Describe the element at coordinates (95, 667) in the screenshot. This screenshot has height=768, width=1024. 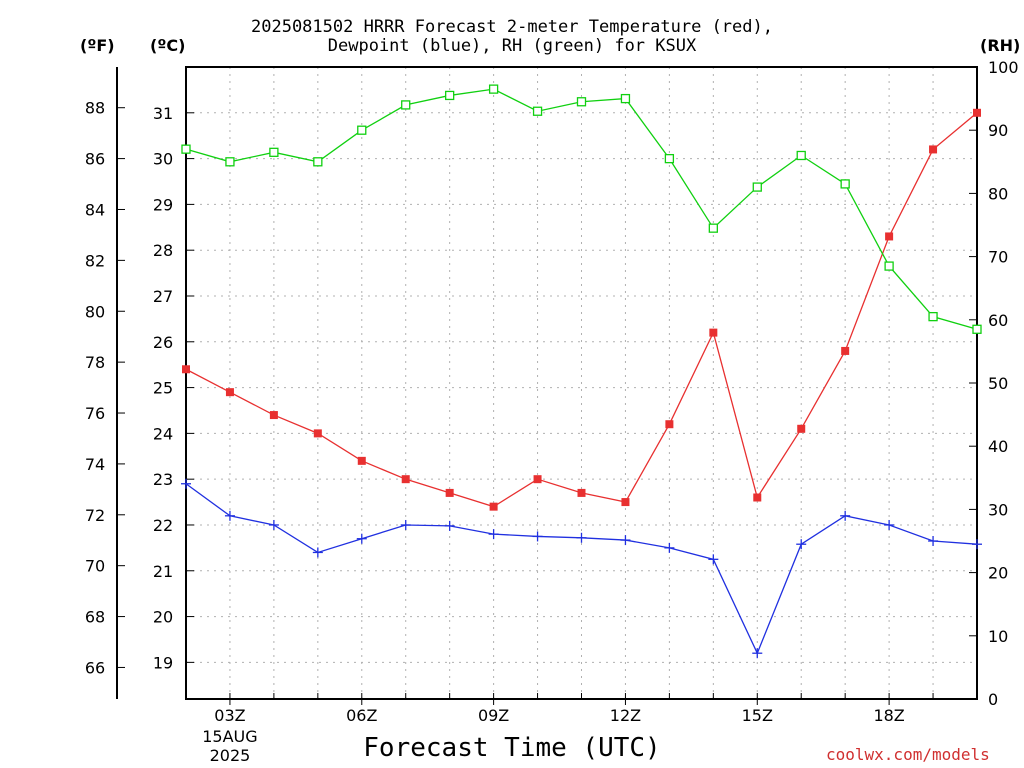
I see `fahrenheit-tick-label: 66` at that location.